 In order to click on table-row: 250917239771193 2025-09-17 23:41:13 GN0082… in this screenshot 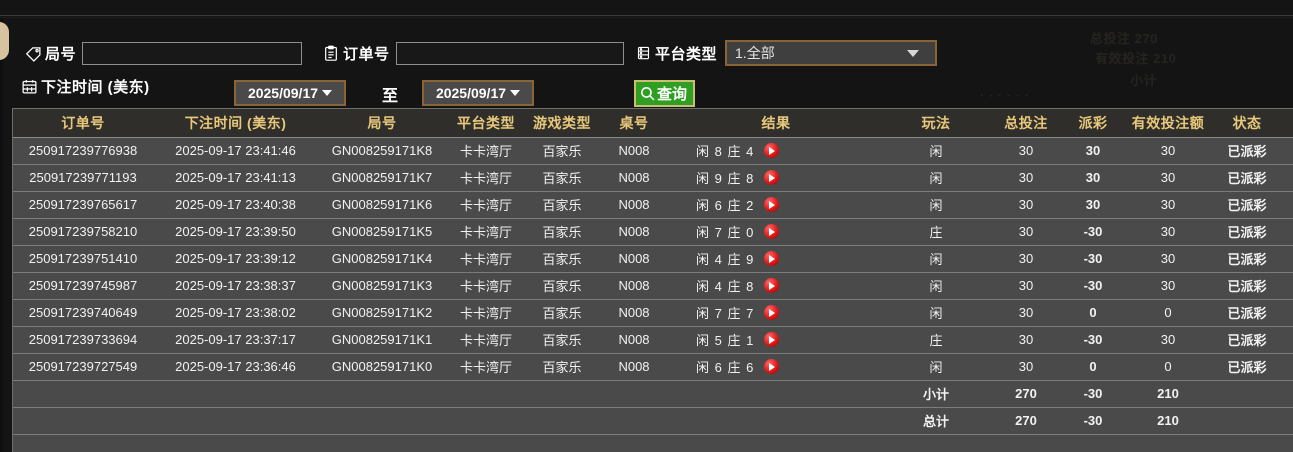, I will do `click(653, 178)`.